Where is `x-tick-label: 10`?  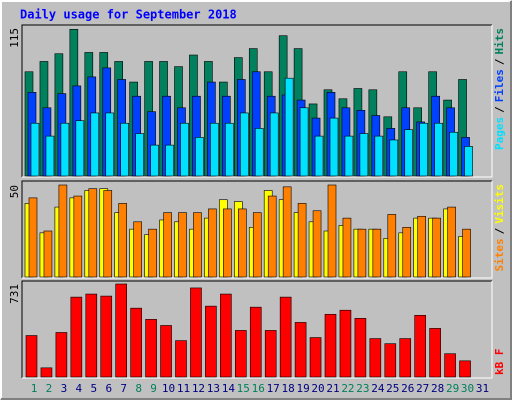
x-tick-label: 10 is located at coordinates (168, 388).